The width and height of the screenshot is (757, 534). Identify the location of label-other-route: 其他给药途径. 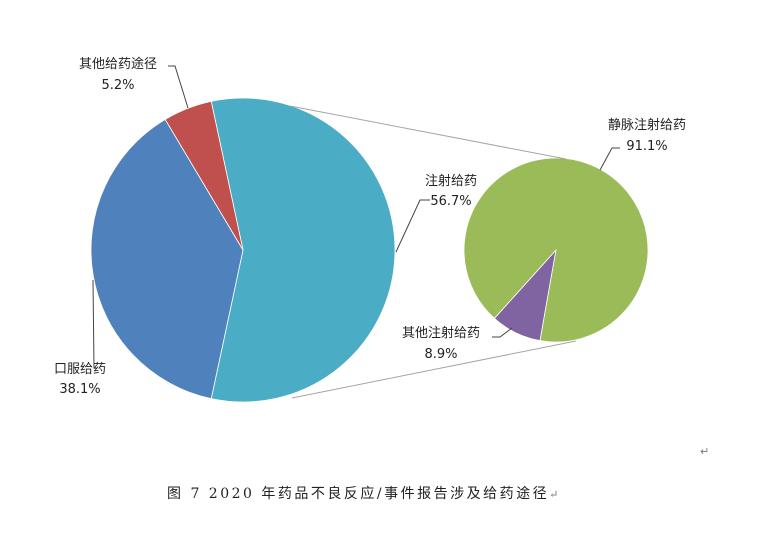
(118, 64).